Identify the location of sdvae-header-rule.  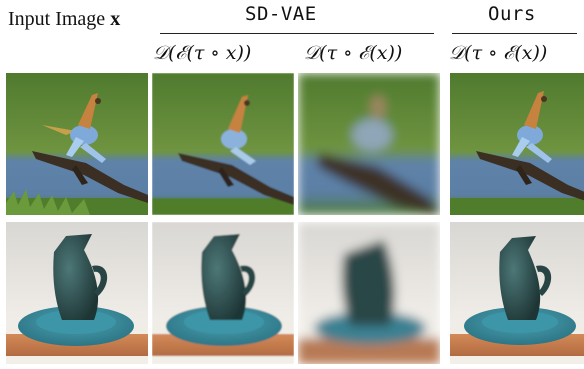
(297, 33).